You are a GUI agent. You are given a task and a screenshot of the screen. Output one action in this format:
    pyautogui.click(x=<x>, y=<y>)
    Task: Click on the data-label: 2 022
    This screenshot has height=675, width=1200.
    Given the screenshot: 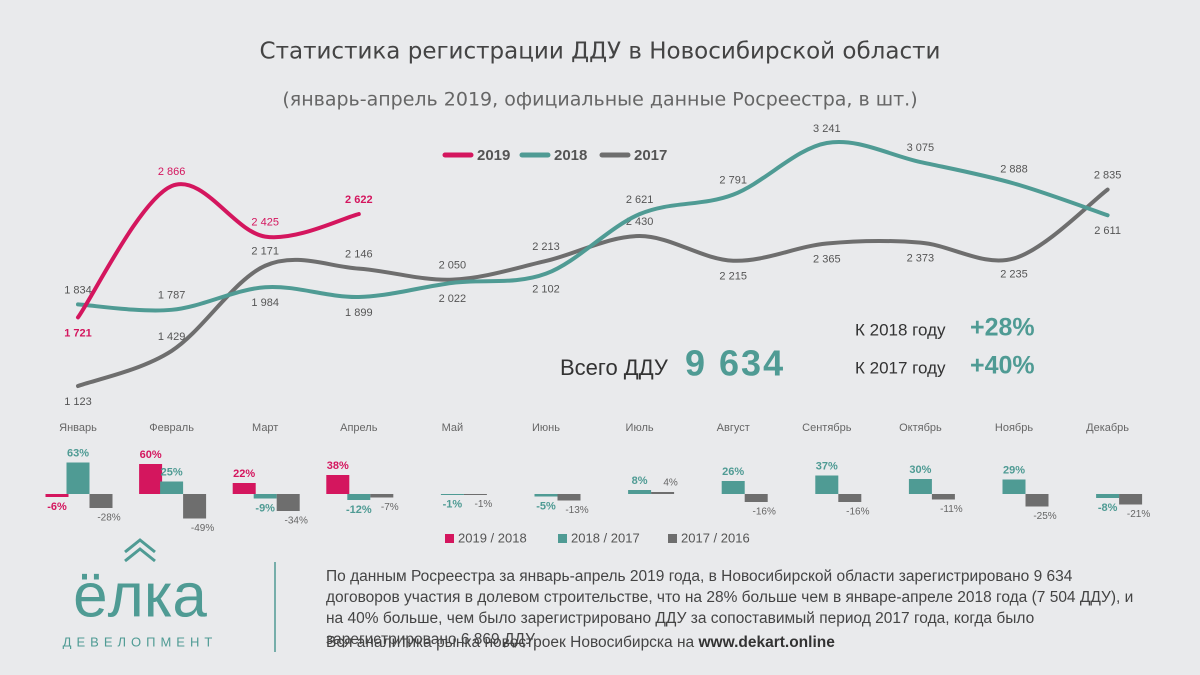 What is the action you would take?
    pyautogui.click(x=453, y=299)
    